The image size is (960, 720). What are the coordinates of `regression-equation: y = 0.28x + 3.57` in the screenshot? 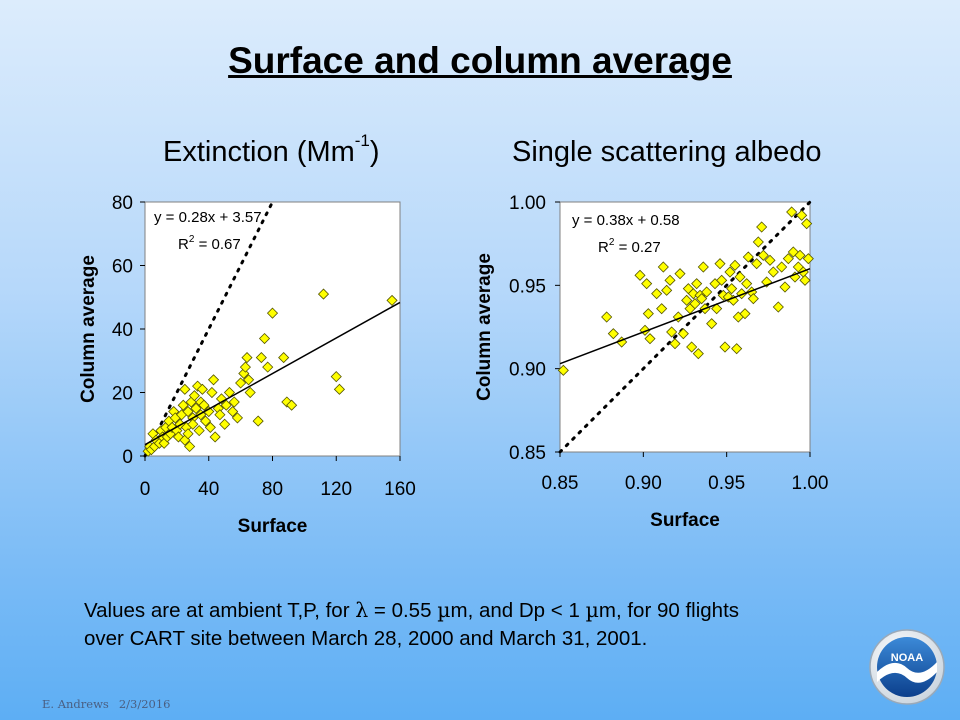 It's located at (208, 217).